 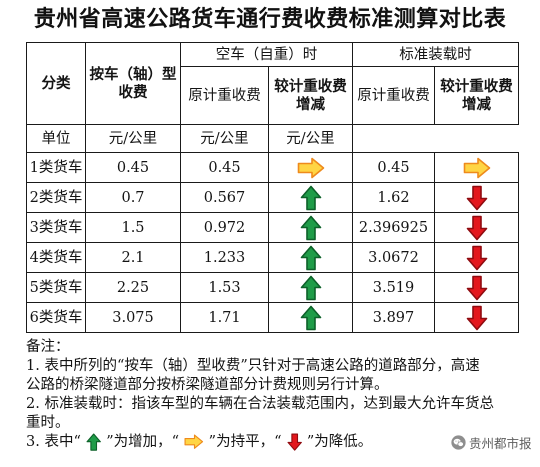 What do you see at coordinates (393, 317) in the screenshot?
I see `loaded-original-fee-cell: 3.897` at bounding box center [393, 317].